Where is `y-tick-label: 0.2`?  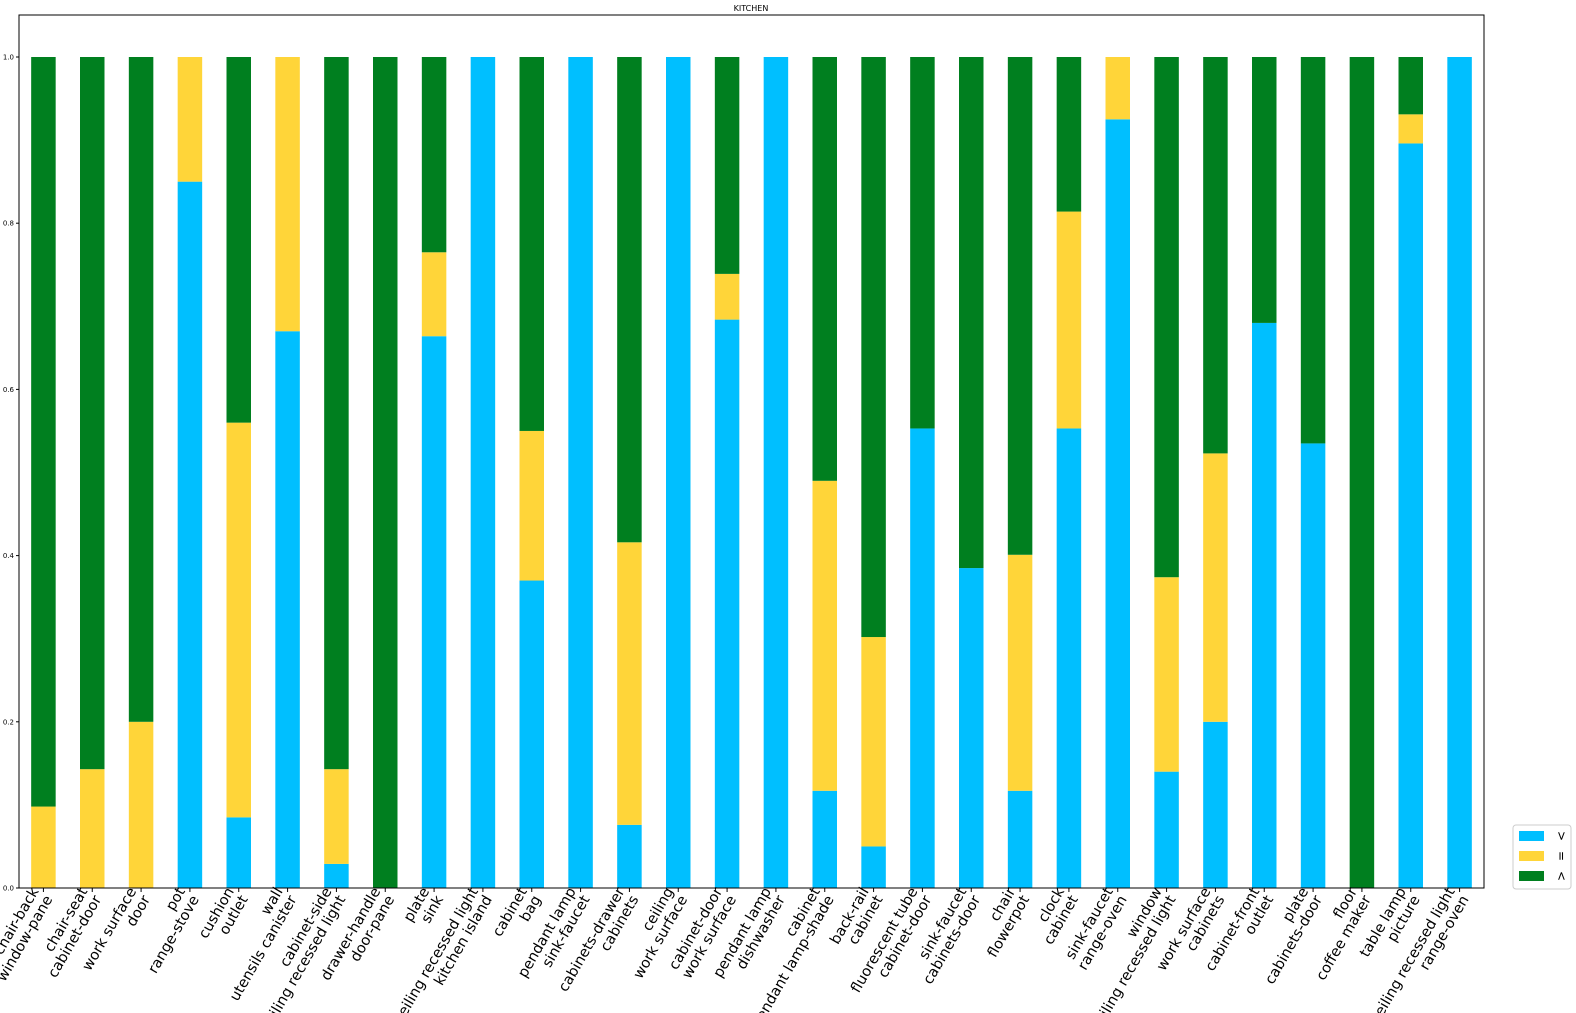
y-tick-label: 0.2 is located at coordinates (8, 722).